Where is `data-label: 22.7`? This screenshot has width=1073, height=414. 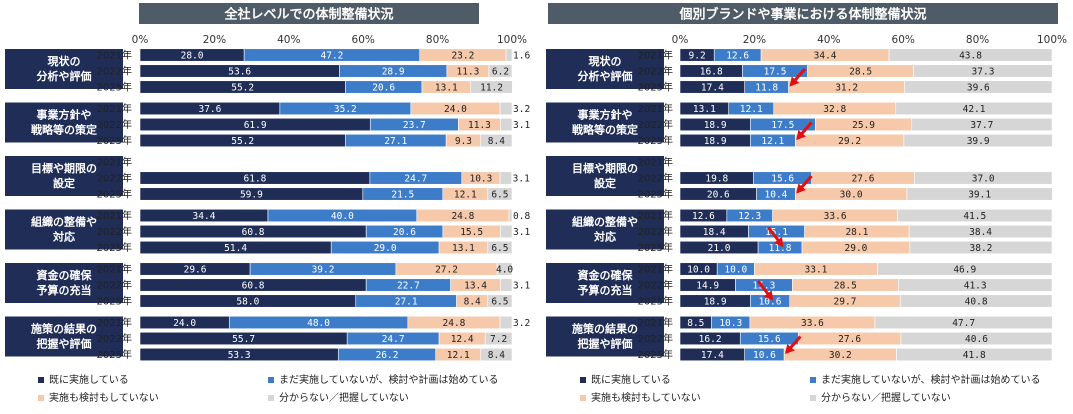 data-label: 22.7 is located at coordinates (408, 285).